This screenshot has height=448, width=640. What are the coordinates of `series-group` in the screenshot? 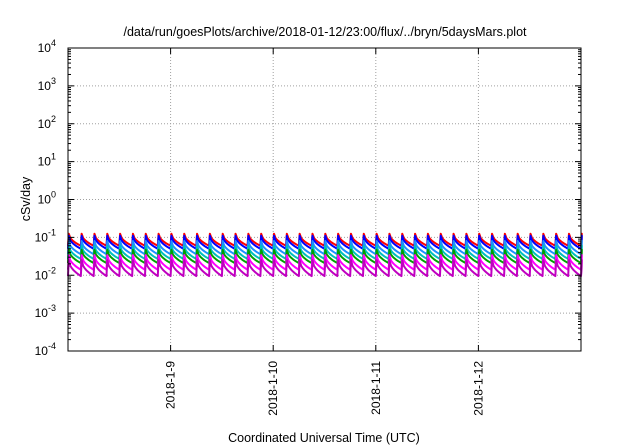 It's located at (325, 255).